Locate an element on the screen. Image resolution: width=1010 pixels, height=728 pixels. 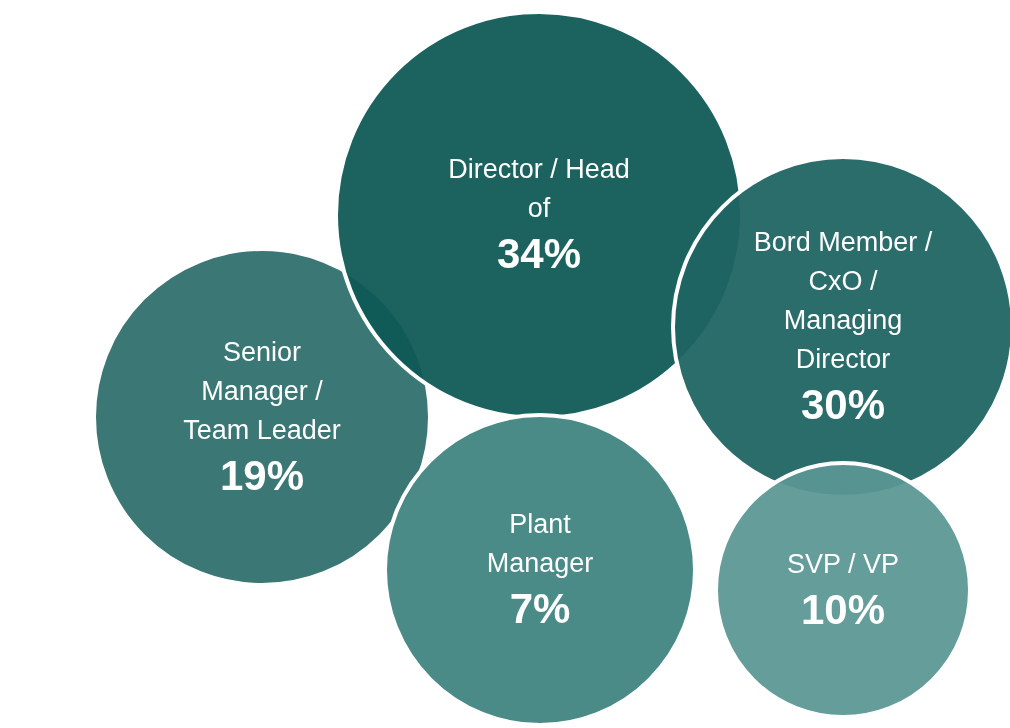
data-label: 7% is located at coordinates (540, 608).